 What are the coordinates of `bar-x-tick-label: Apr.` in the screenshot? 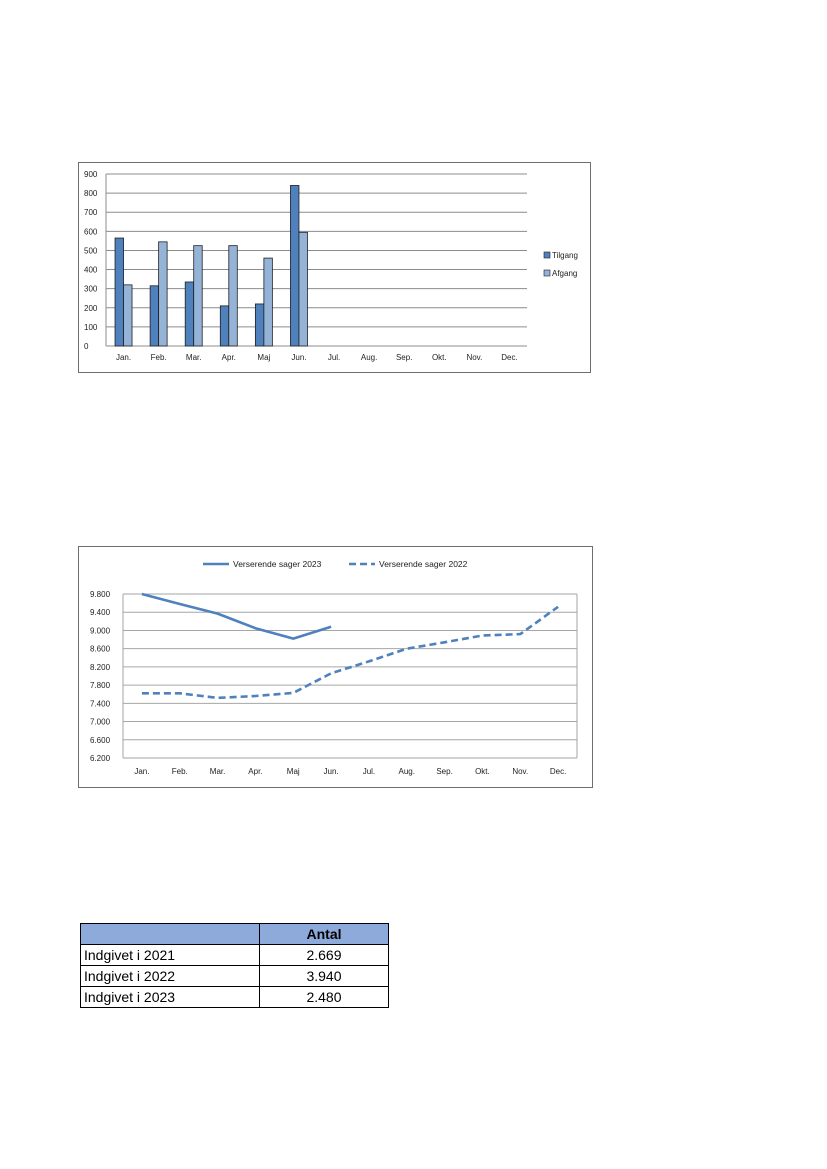 It's located at (229, 357).